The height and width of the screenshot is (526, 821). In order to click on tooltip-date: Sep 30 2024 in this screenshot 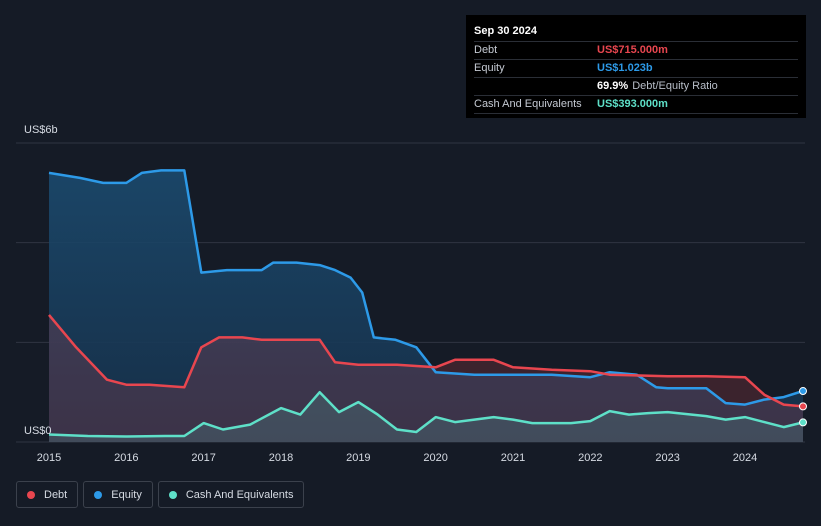, I will do `click(505, 31)`.